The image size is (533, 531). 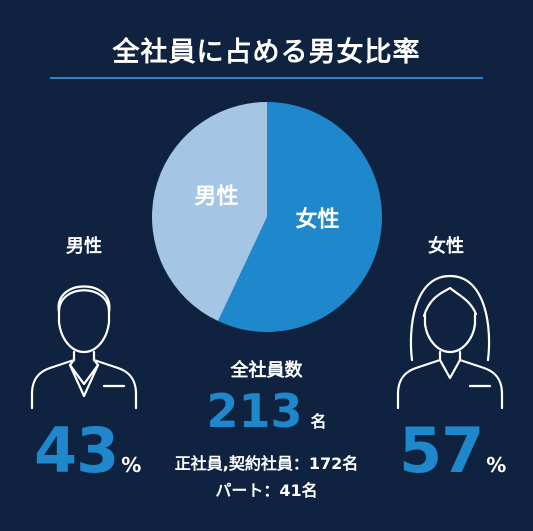 I want to click on part-time-count: パート：41名, so click(x=266, y=490).